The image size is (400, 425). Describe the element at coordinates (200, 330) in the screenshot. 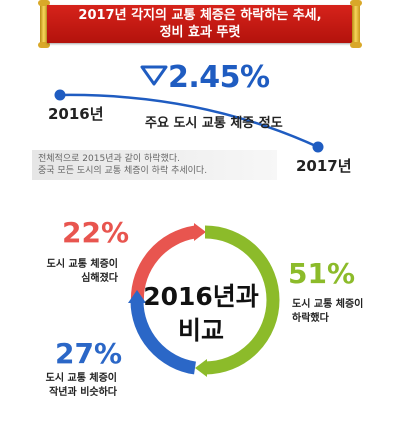

I see `center-line-2: 비교` at that location.